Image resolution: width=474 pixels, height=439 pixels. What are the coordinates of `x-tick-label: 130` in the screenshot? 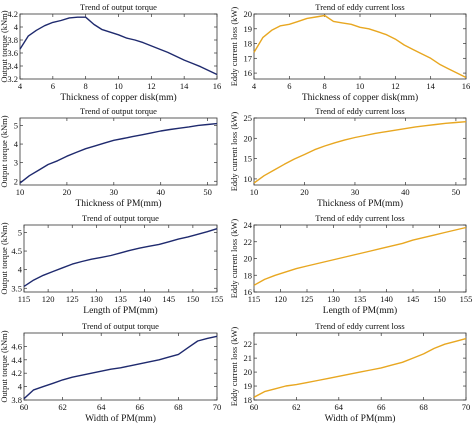 It's located at (96, 299).